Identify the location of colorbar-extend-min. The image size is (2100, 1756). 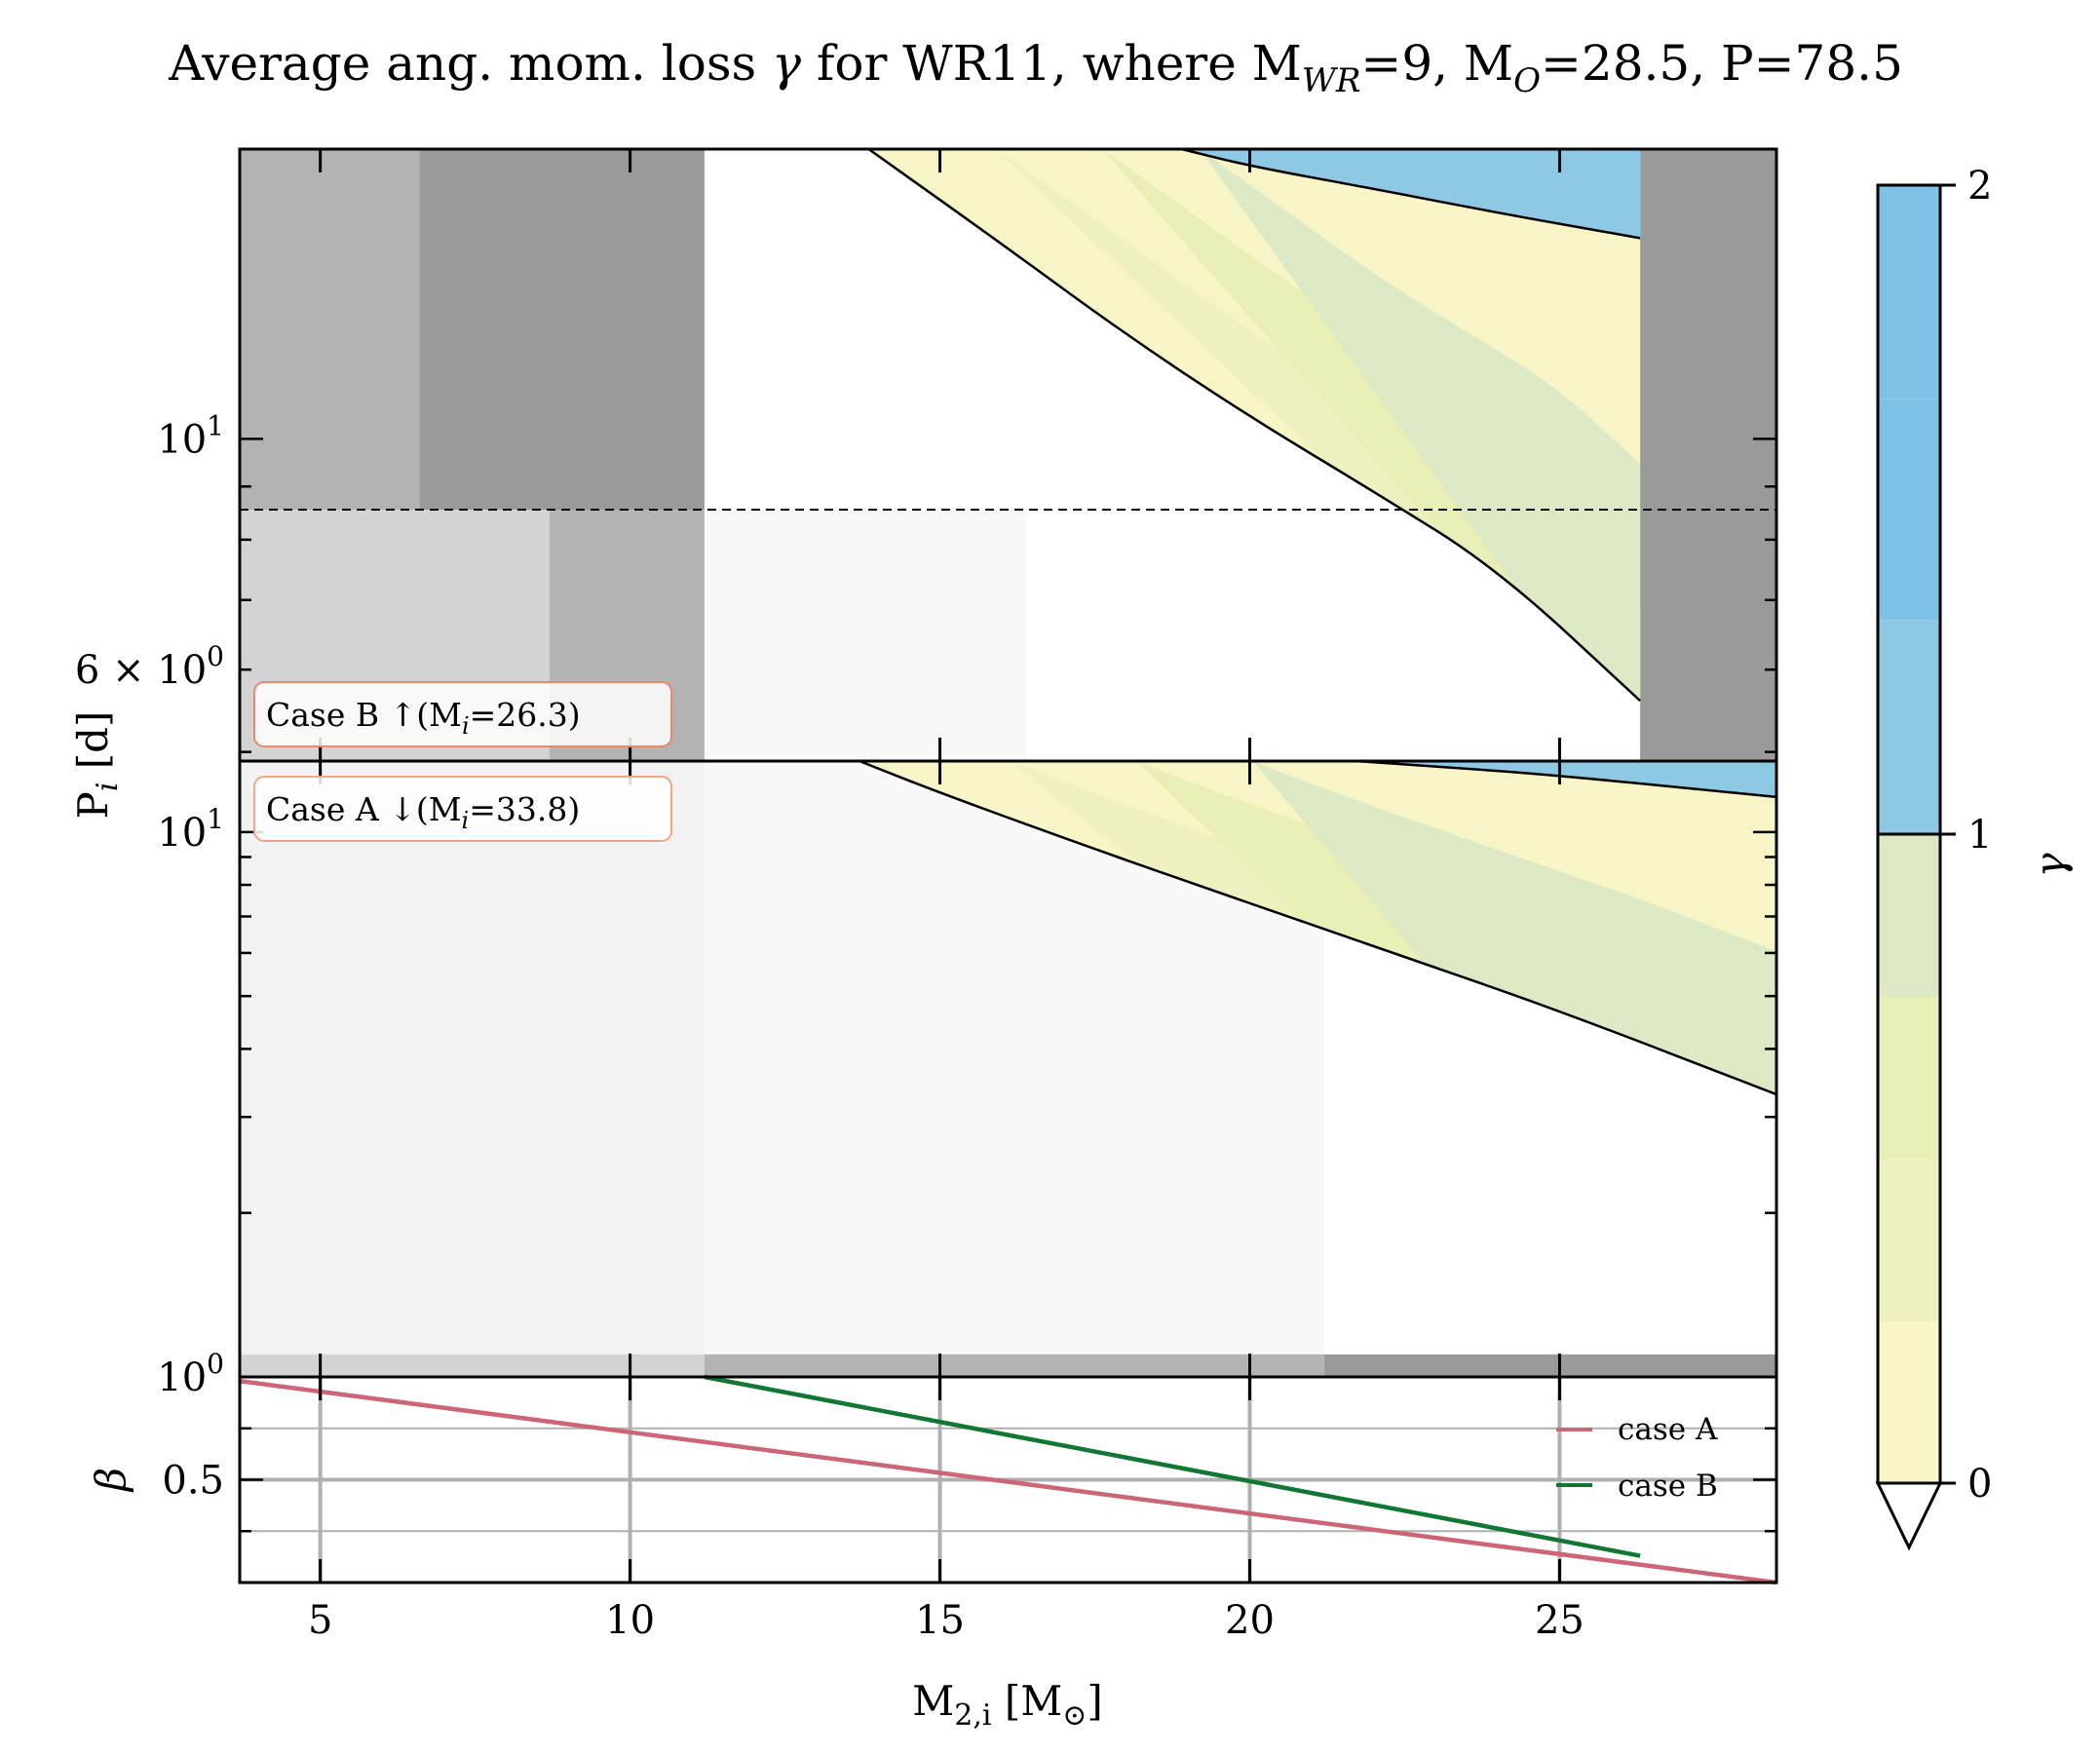
(1909, 1516).